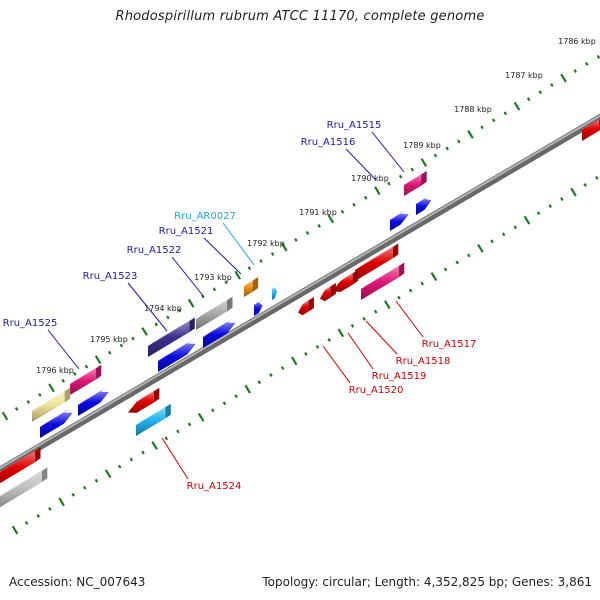  I want to click on gene-red-small, so click(306, 306).